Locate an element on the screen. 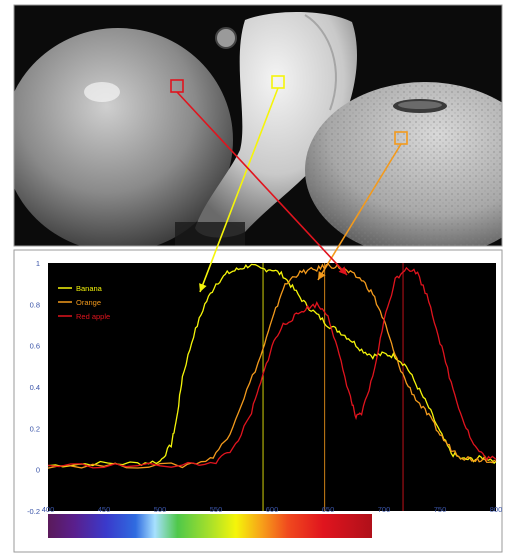 The height and width of the screenshot is (557, 518). x-tick-label: 550 is located at coordinates (216, 509).